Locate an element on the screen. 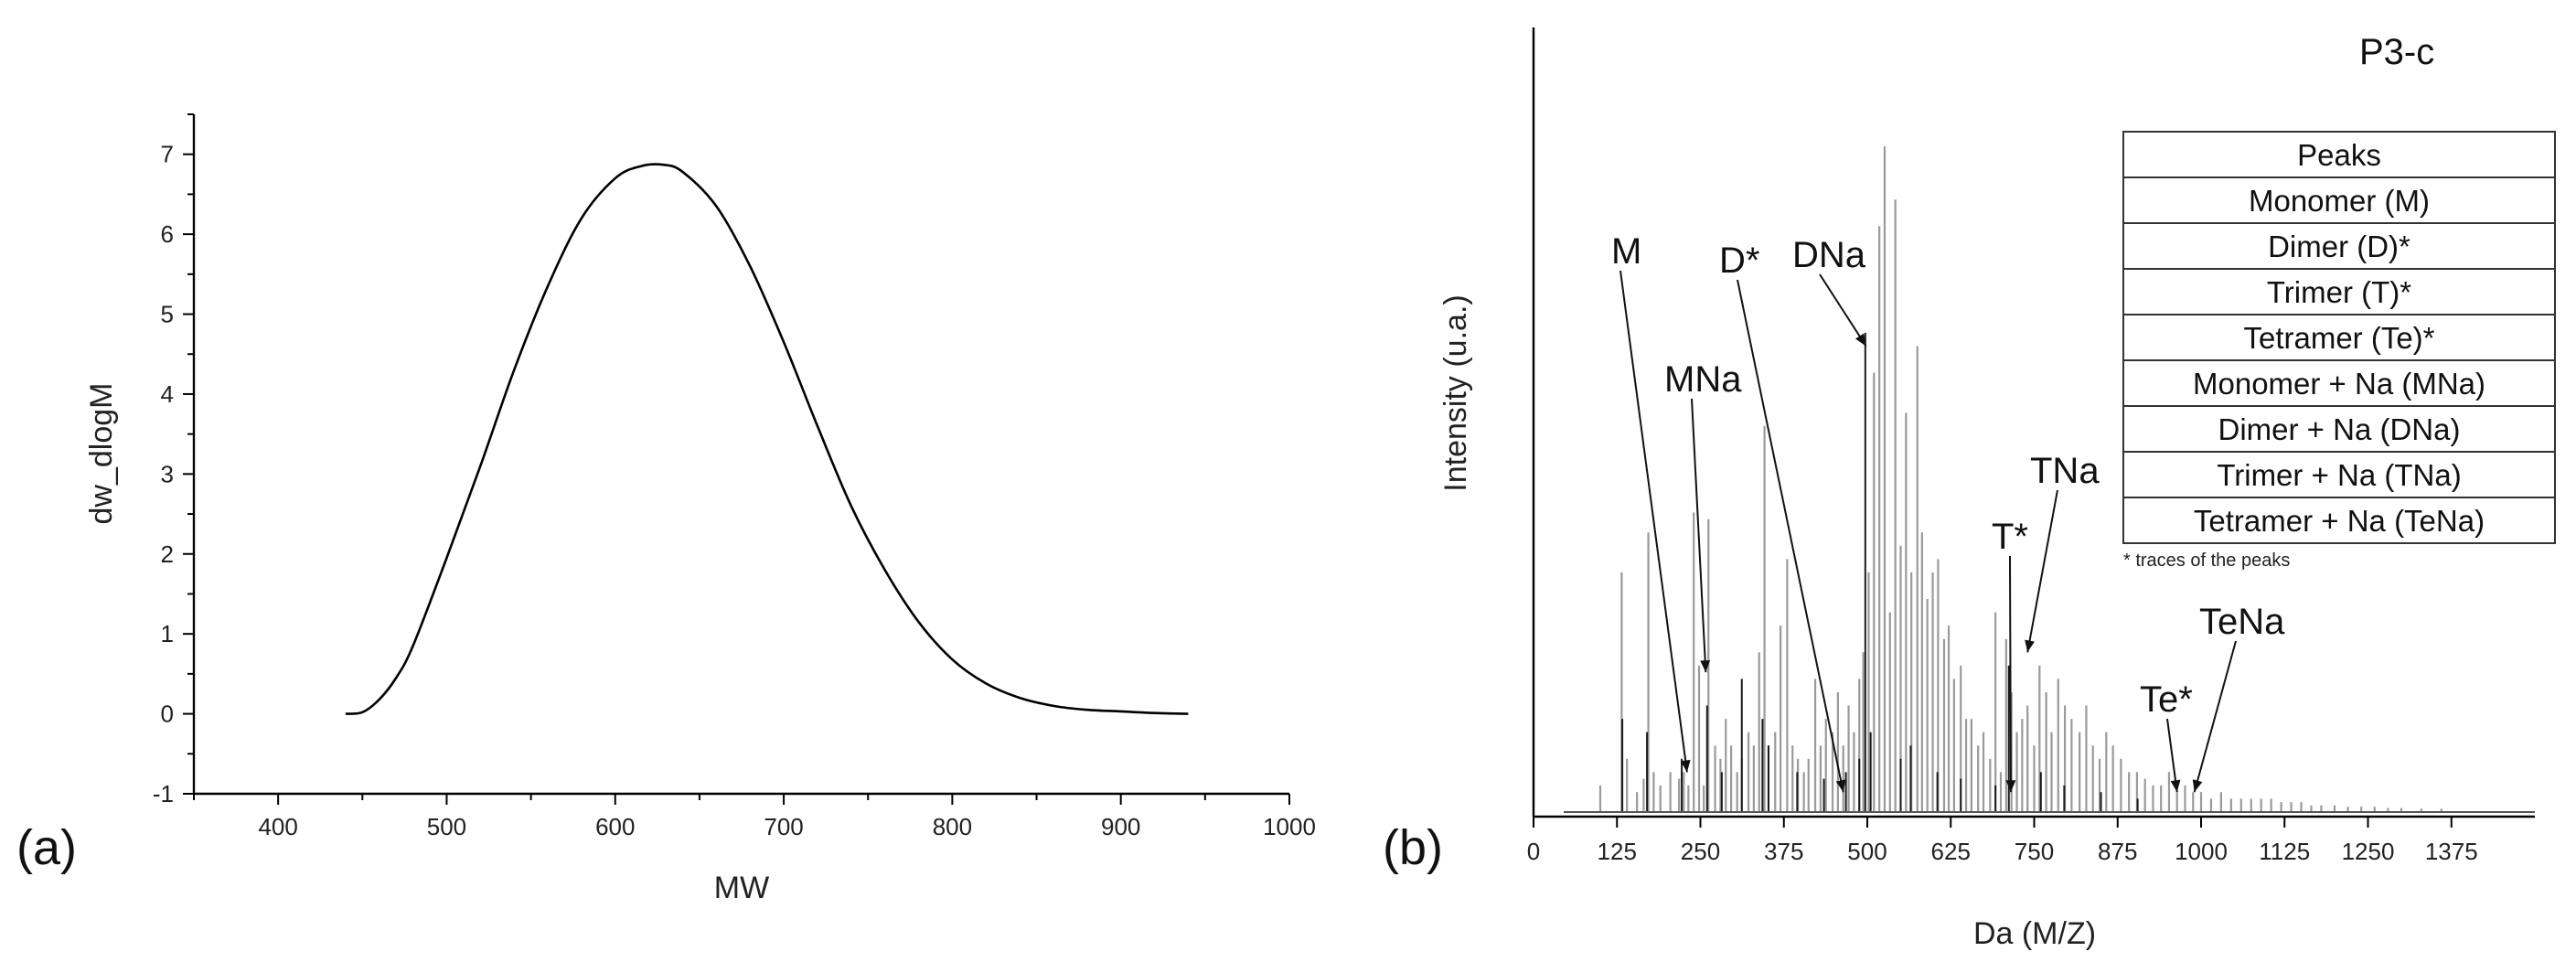  peak-annotation-label: MNa is located at coordinates (1703, 379).